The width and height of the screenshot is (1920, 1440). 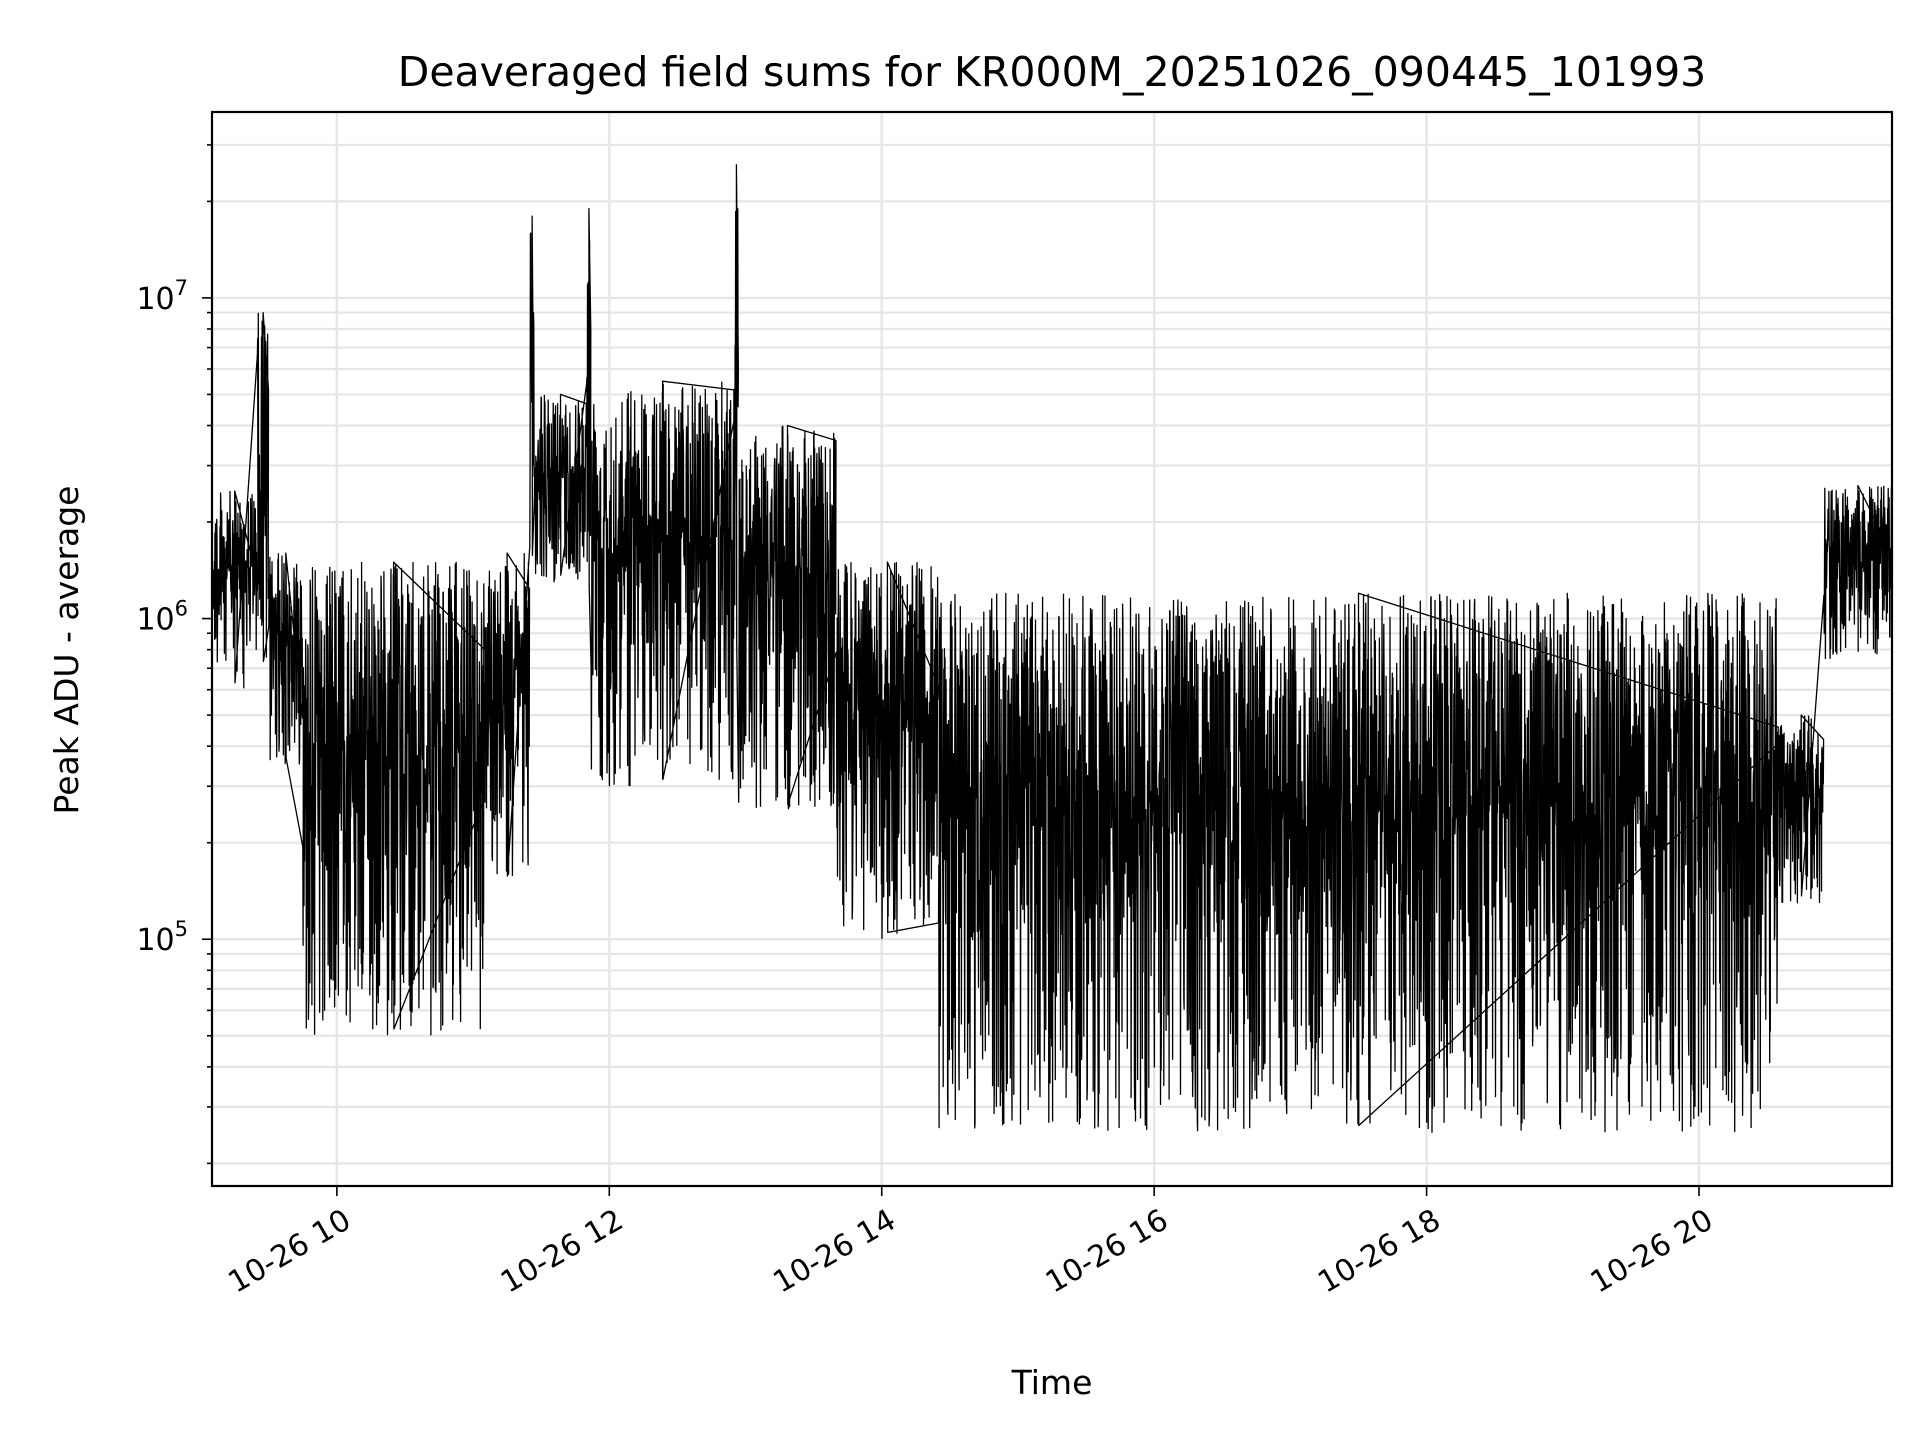 What do you see at coordinates (66, 650) in the screenshot?
I see `y-axis-label: Peak ADU - average` at bounding box center [66, 650].